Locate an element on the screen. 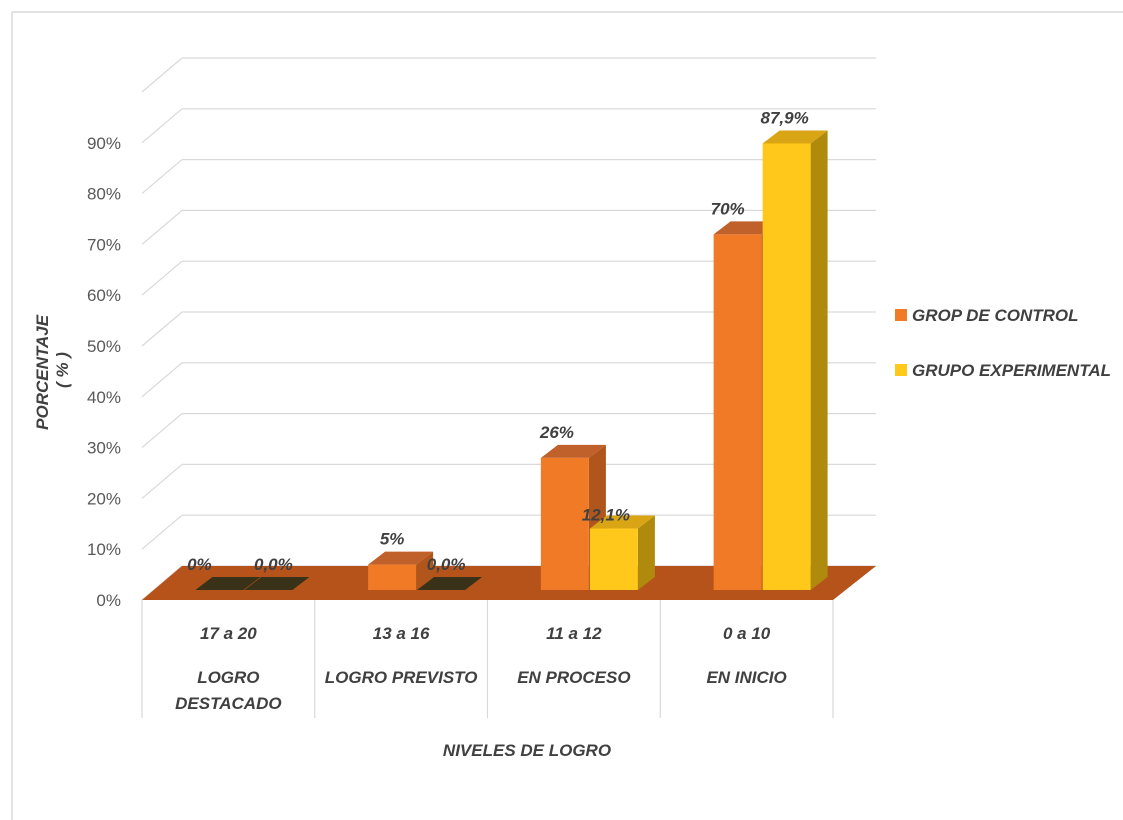  legend-label: GRUPO EXPERIMENTAL is located at coordinates (1011, 370).